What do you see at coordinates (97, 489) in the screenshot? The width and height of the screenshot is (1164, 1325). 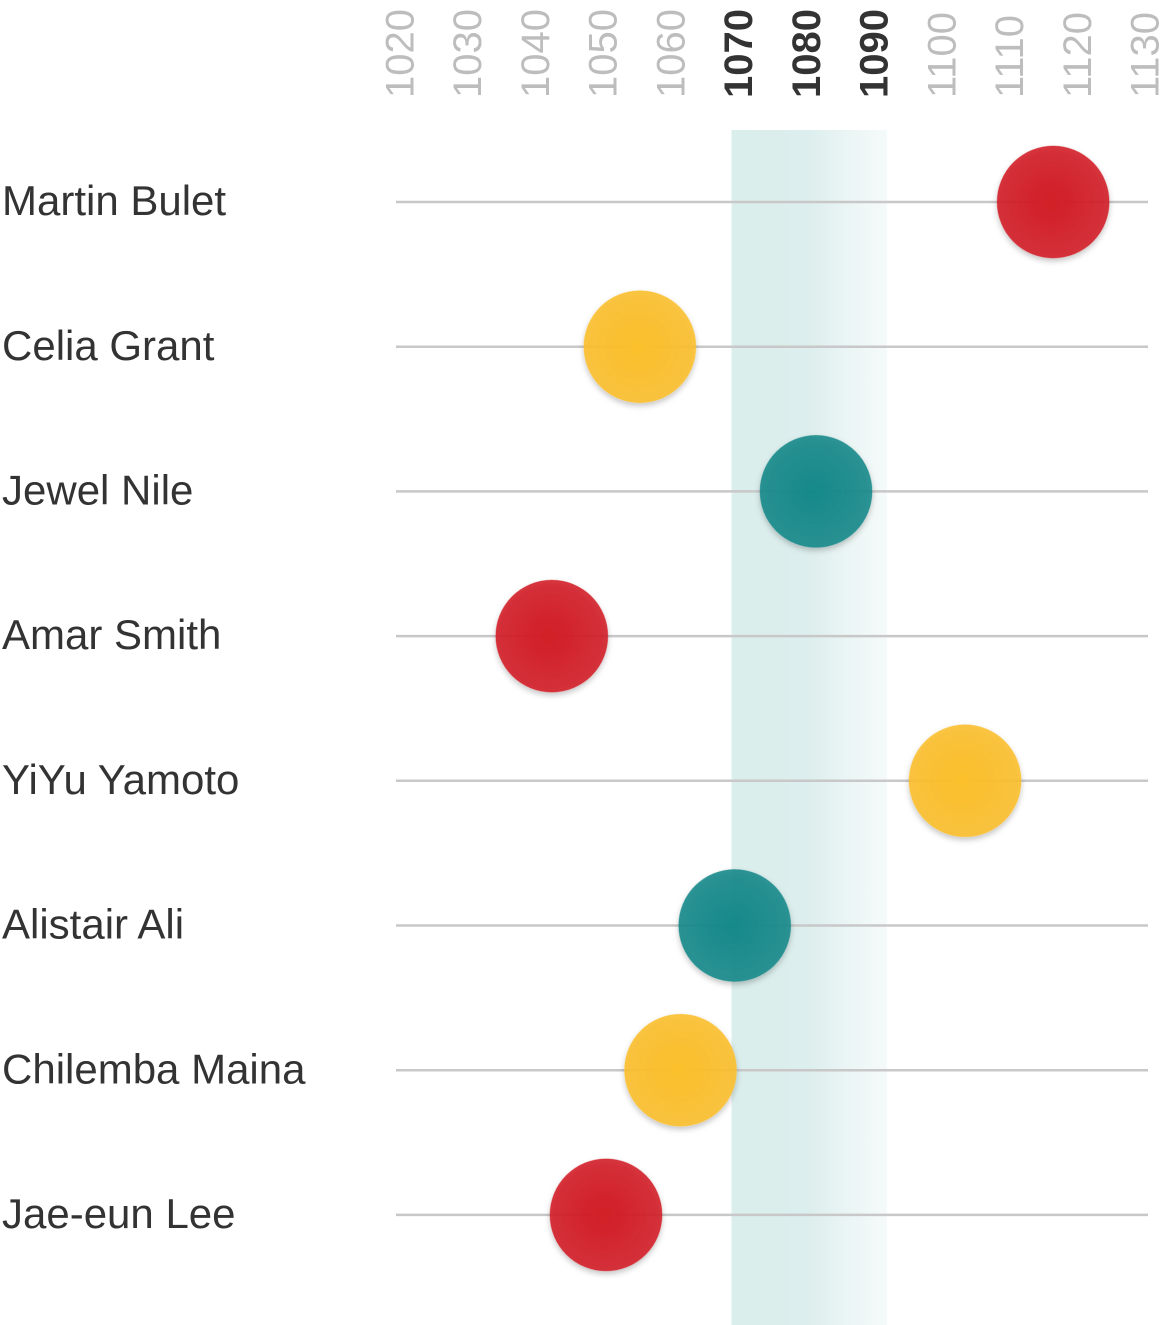 I see `row-label: Jewel Nile` at bounding box center [97, 489].